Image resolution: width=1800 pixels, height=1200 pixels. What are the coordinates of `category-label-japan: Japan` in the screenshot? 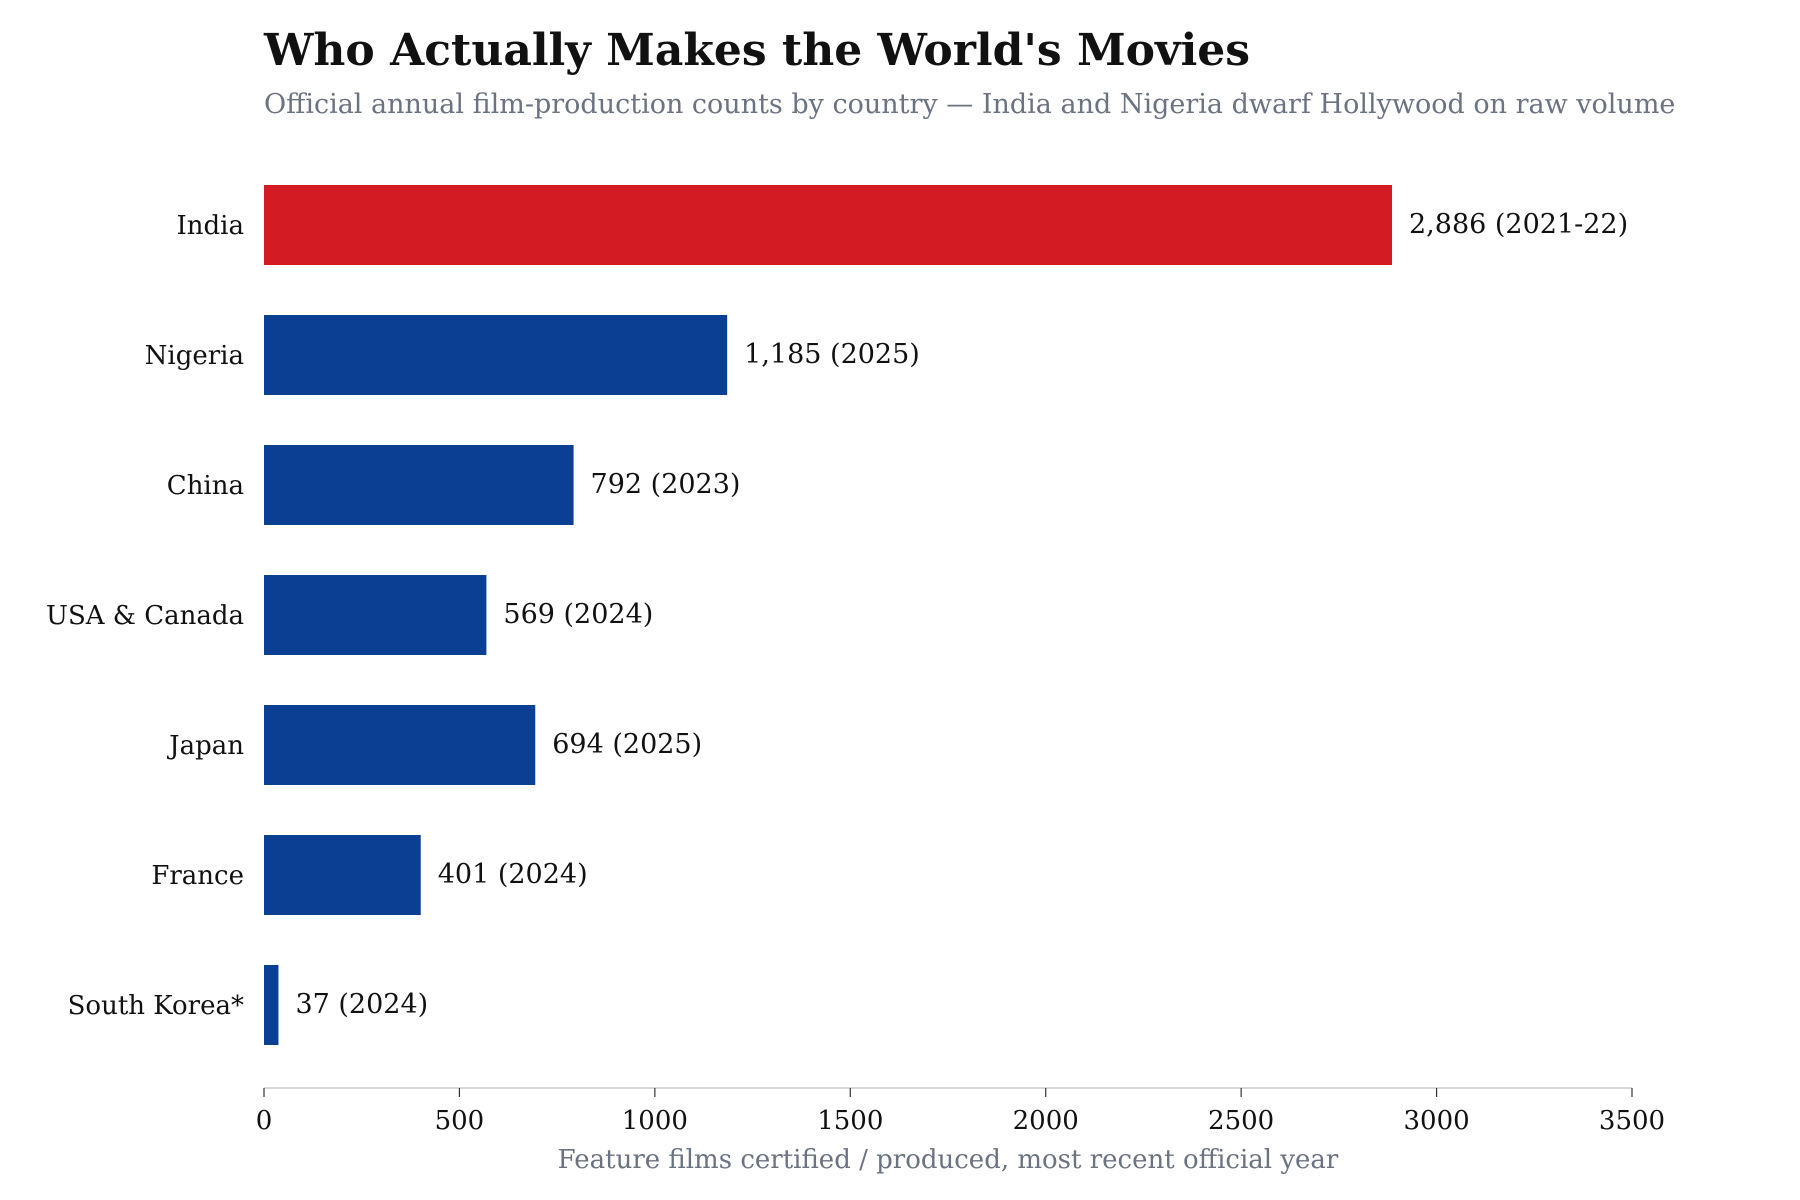 It's located at (205, 746).